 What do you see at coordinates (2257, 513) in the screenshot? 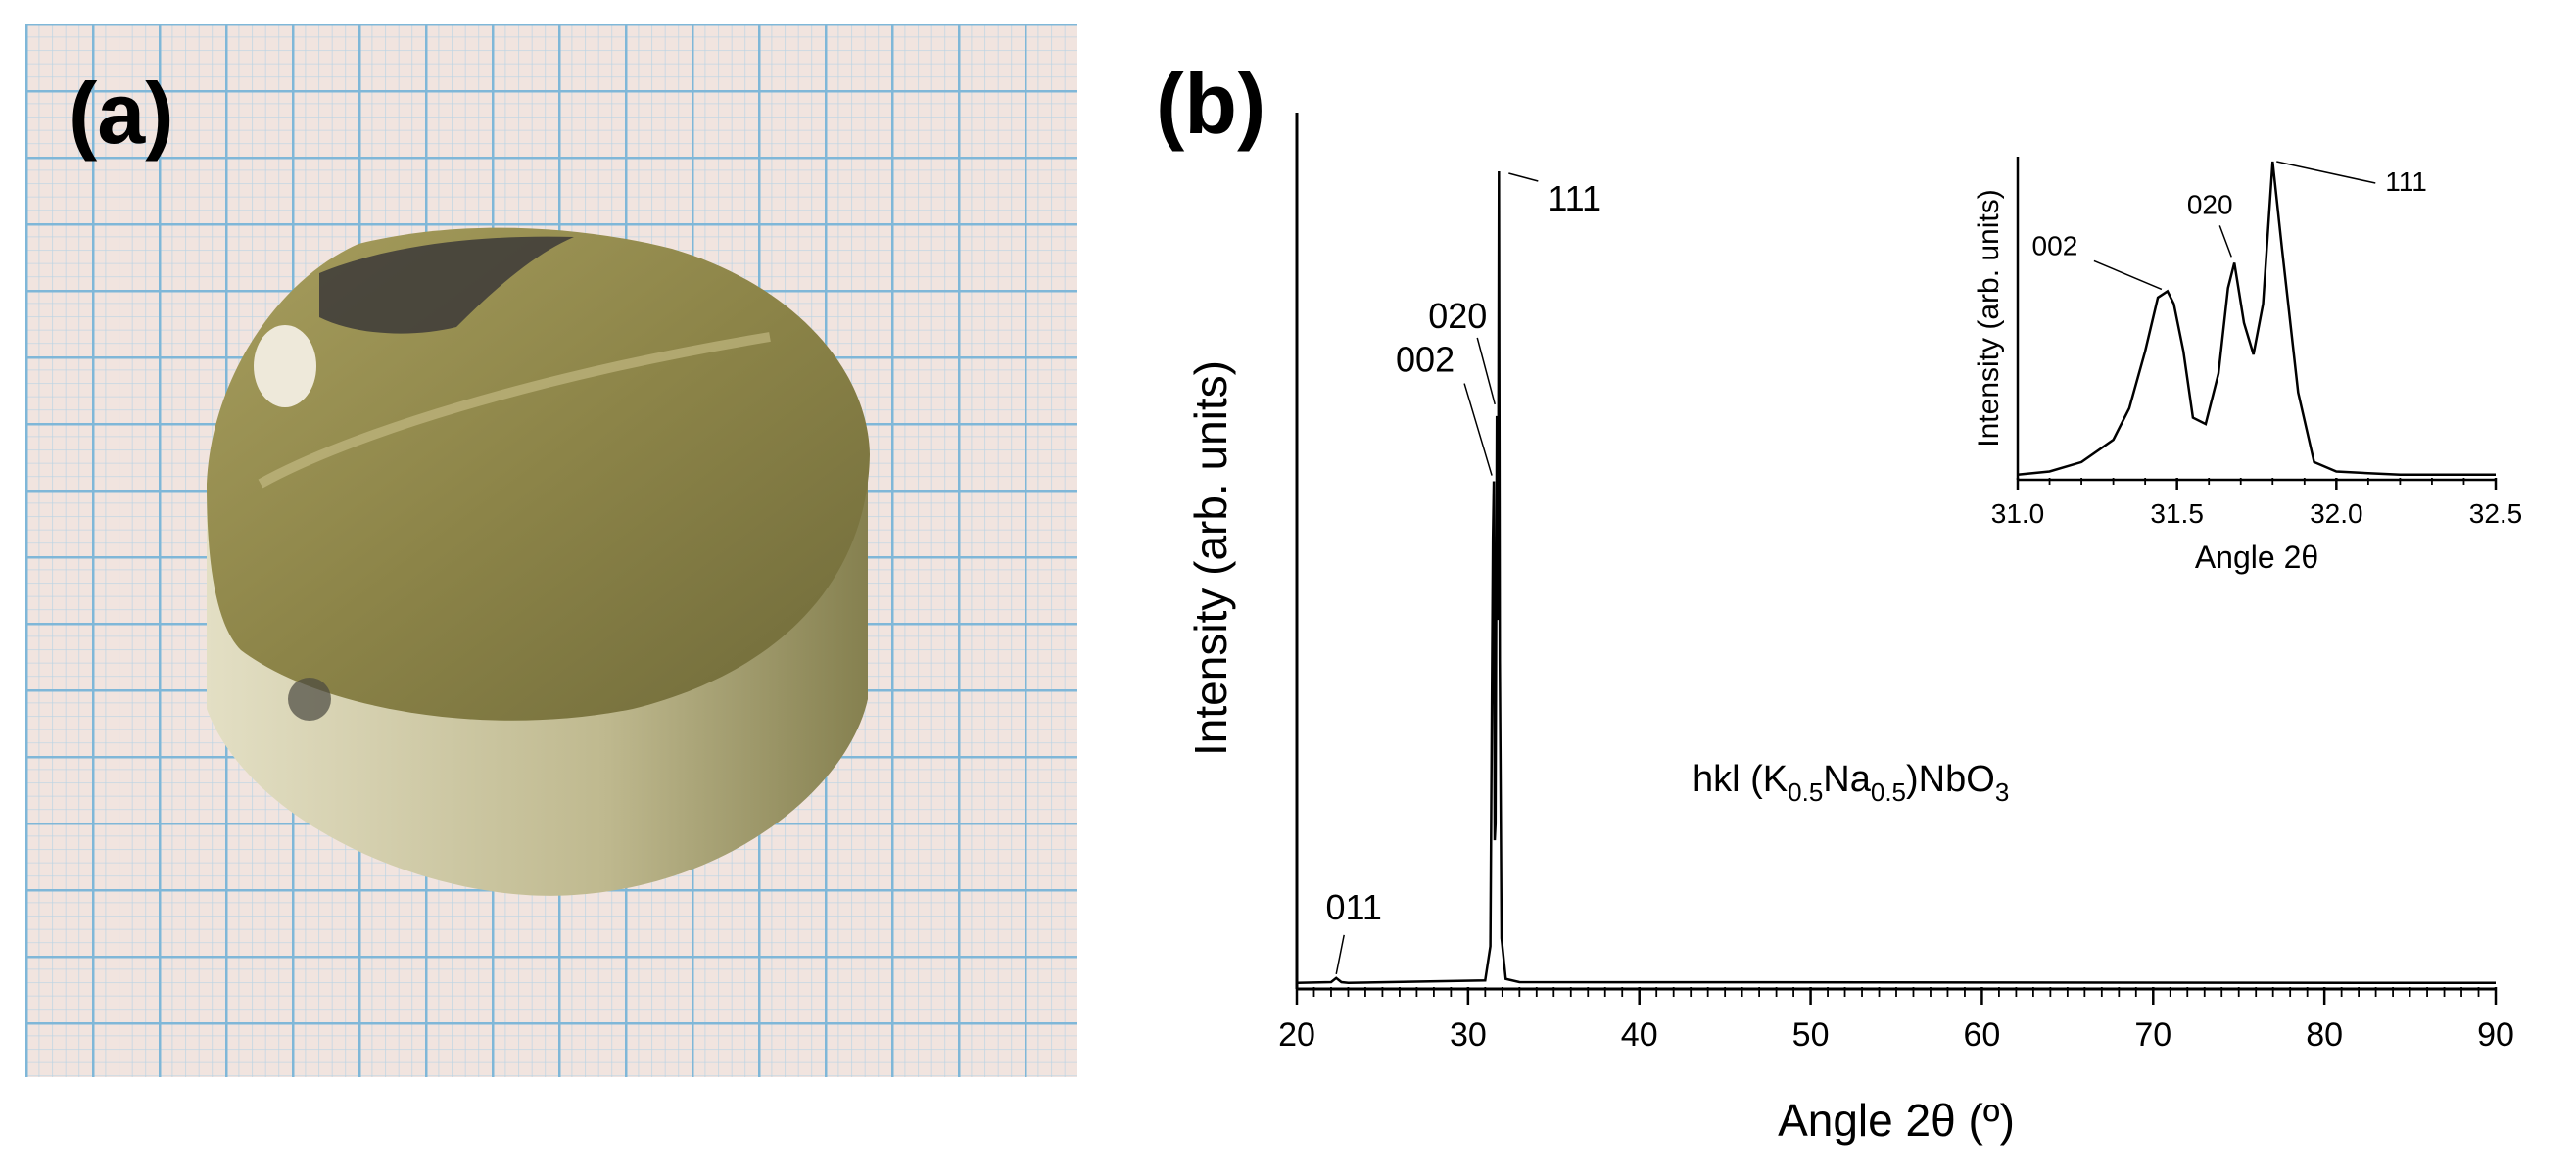
I see `inset-x-axis-tick-labels: 31.0 31.5 32.0 32.5` at bounding box center [2257, 513].